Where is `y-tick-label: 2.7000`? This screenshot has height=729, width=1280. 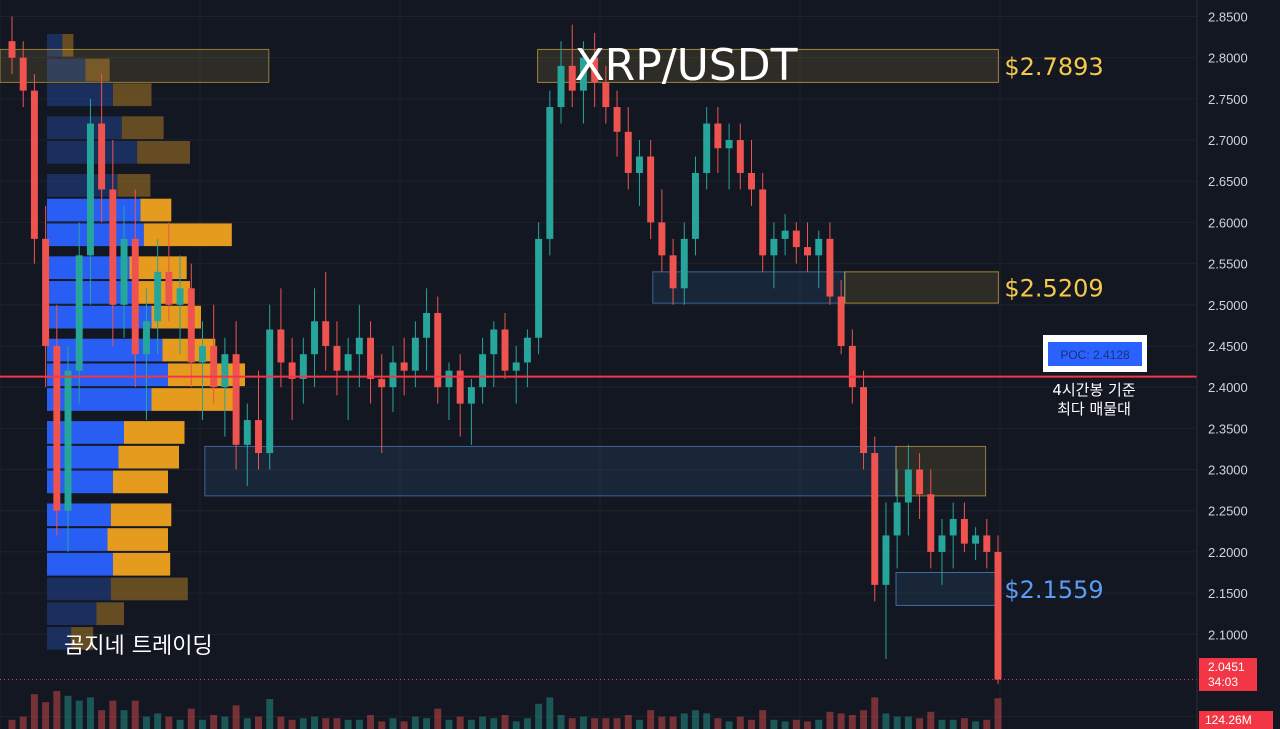 y-tick-label: 2.7000 is located at coordinates (1228, 140).